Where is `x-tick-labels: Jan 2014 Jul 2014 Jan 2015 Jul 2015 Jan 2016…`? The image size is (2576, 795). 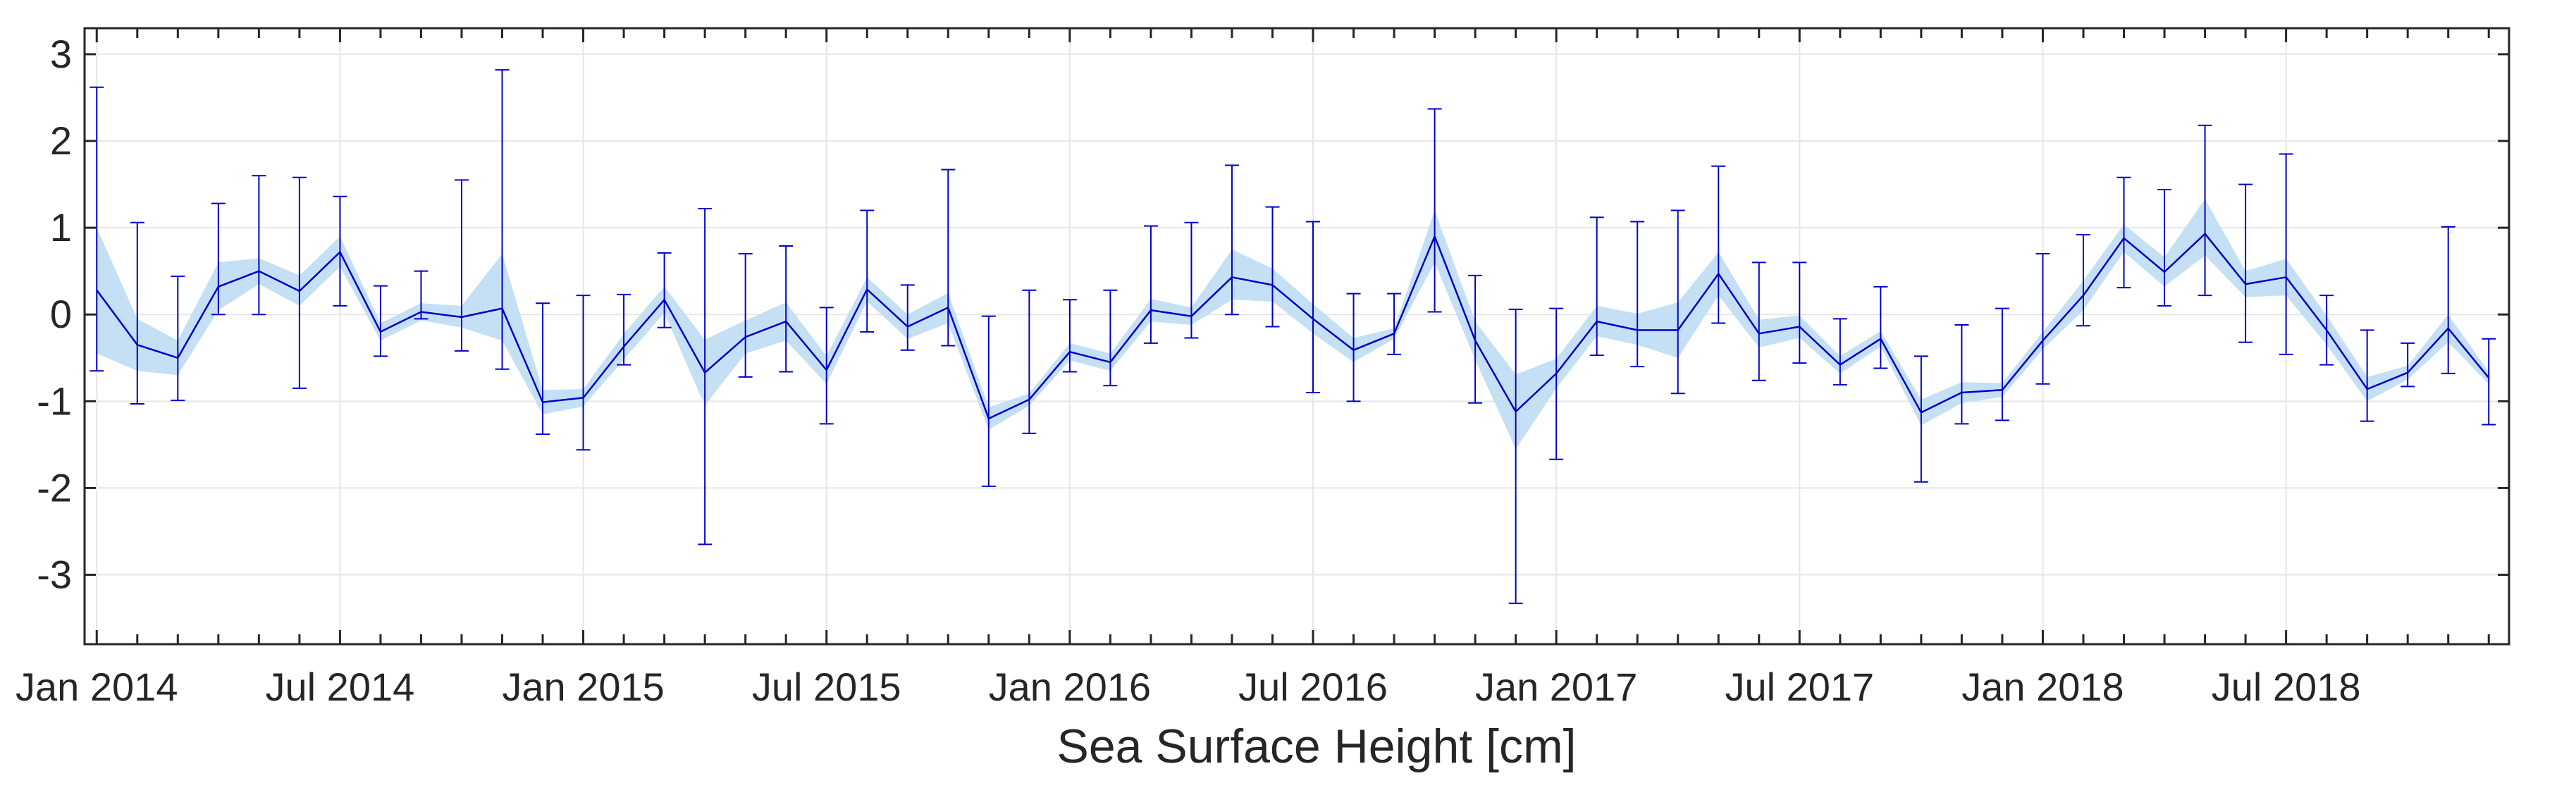 x-tick-labels: Jan 2014 Jul 2014 Jan 2015 Jul 2015 Jan 2016… is located at coordinates (1188, 687).